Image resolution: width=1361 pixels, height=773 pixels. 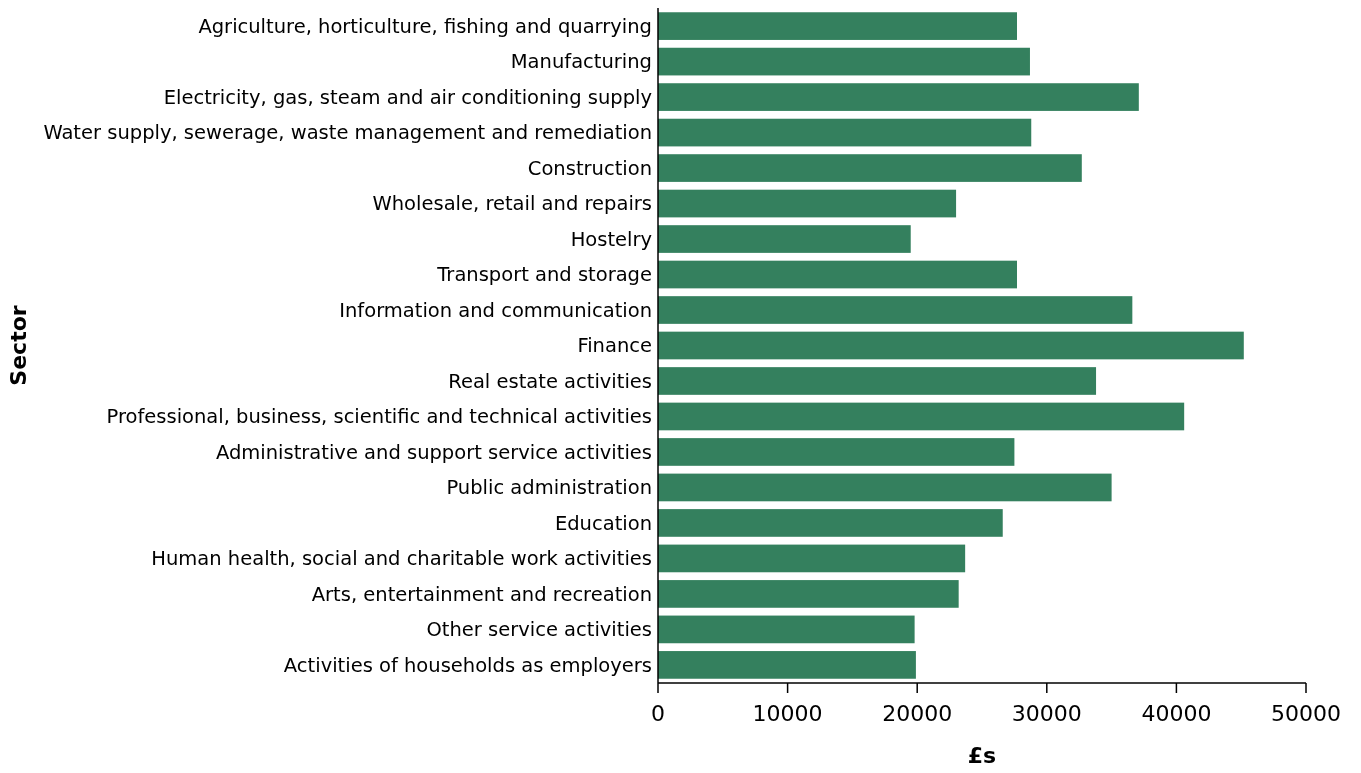 I want to click on y-tick-label: Public administration, so click(x=549, y=488).